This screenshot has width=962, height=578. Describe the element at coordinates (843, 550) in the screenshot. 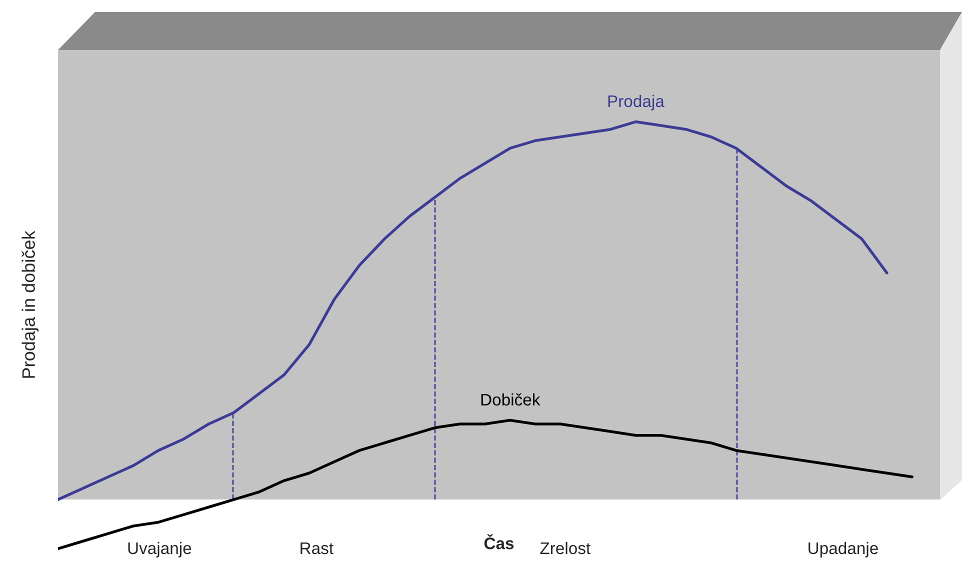

I see `annotation: Upadanje` at that location.